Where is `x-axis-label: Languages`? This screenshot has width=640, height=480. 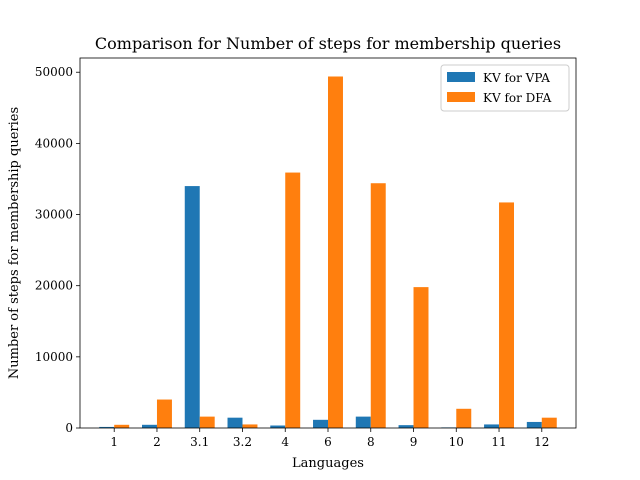
x-axis-label: Languages is located at coordinates (328, 463).